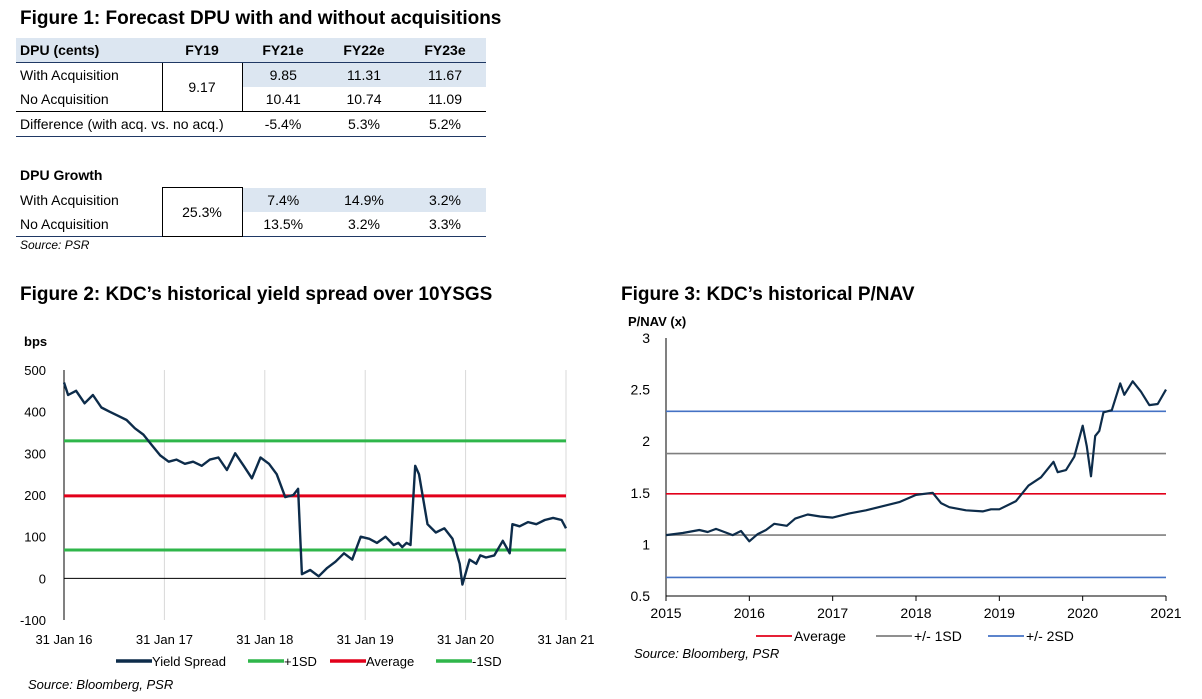 The width and height of the screenshot is (1202, 699). I want to click on y-tick-label: 400, so click(35, 412).